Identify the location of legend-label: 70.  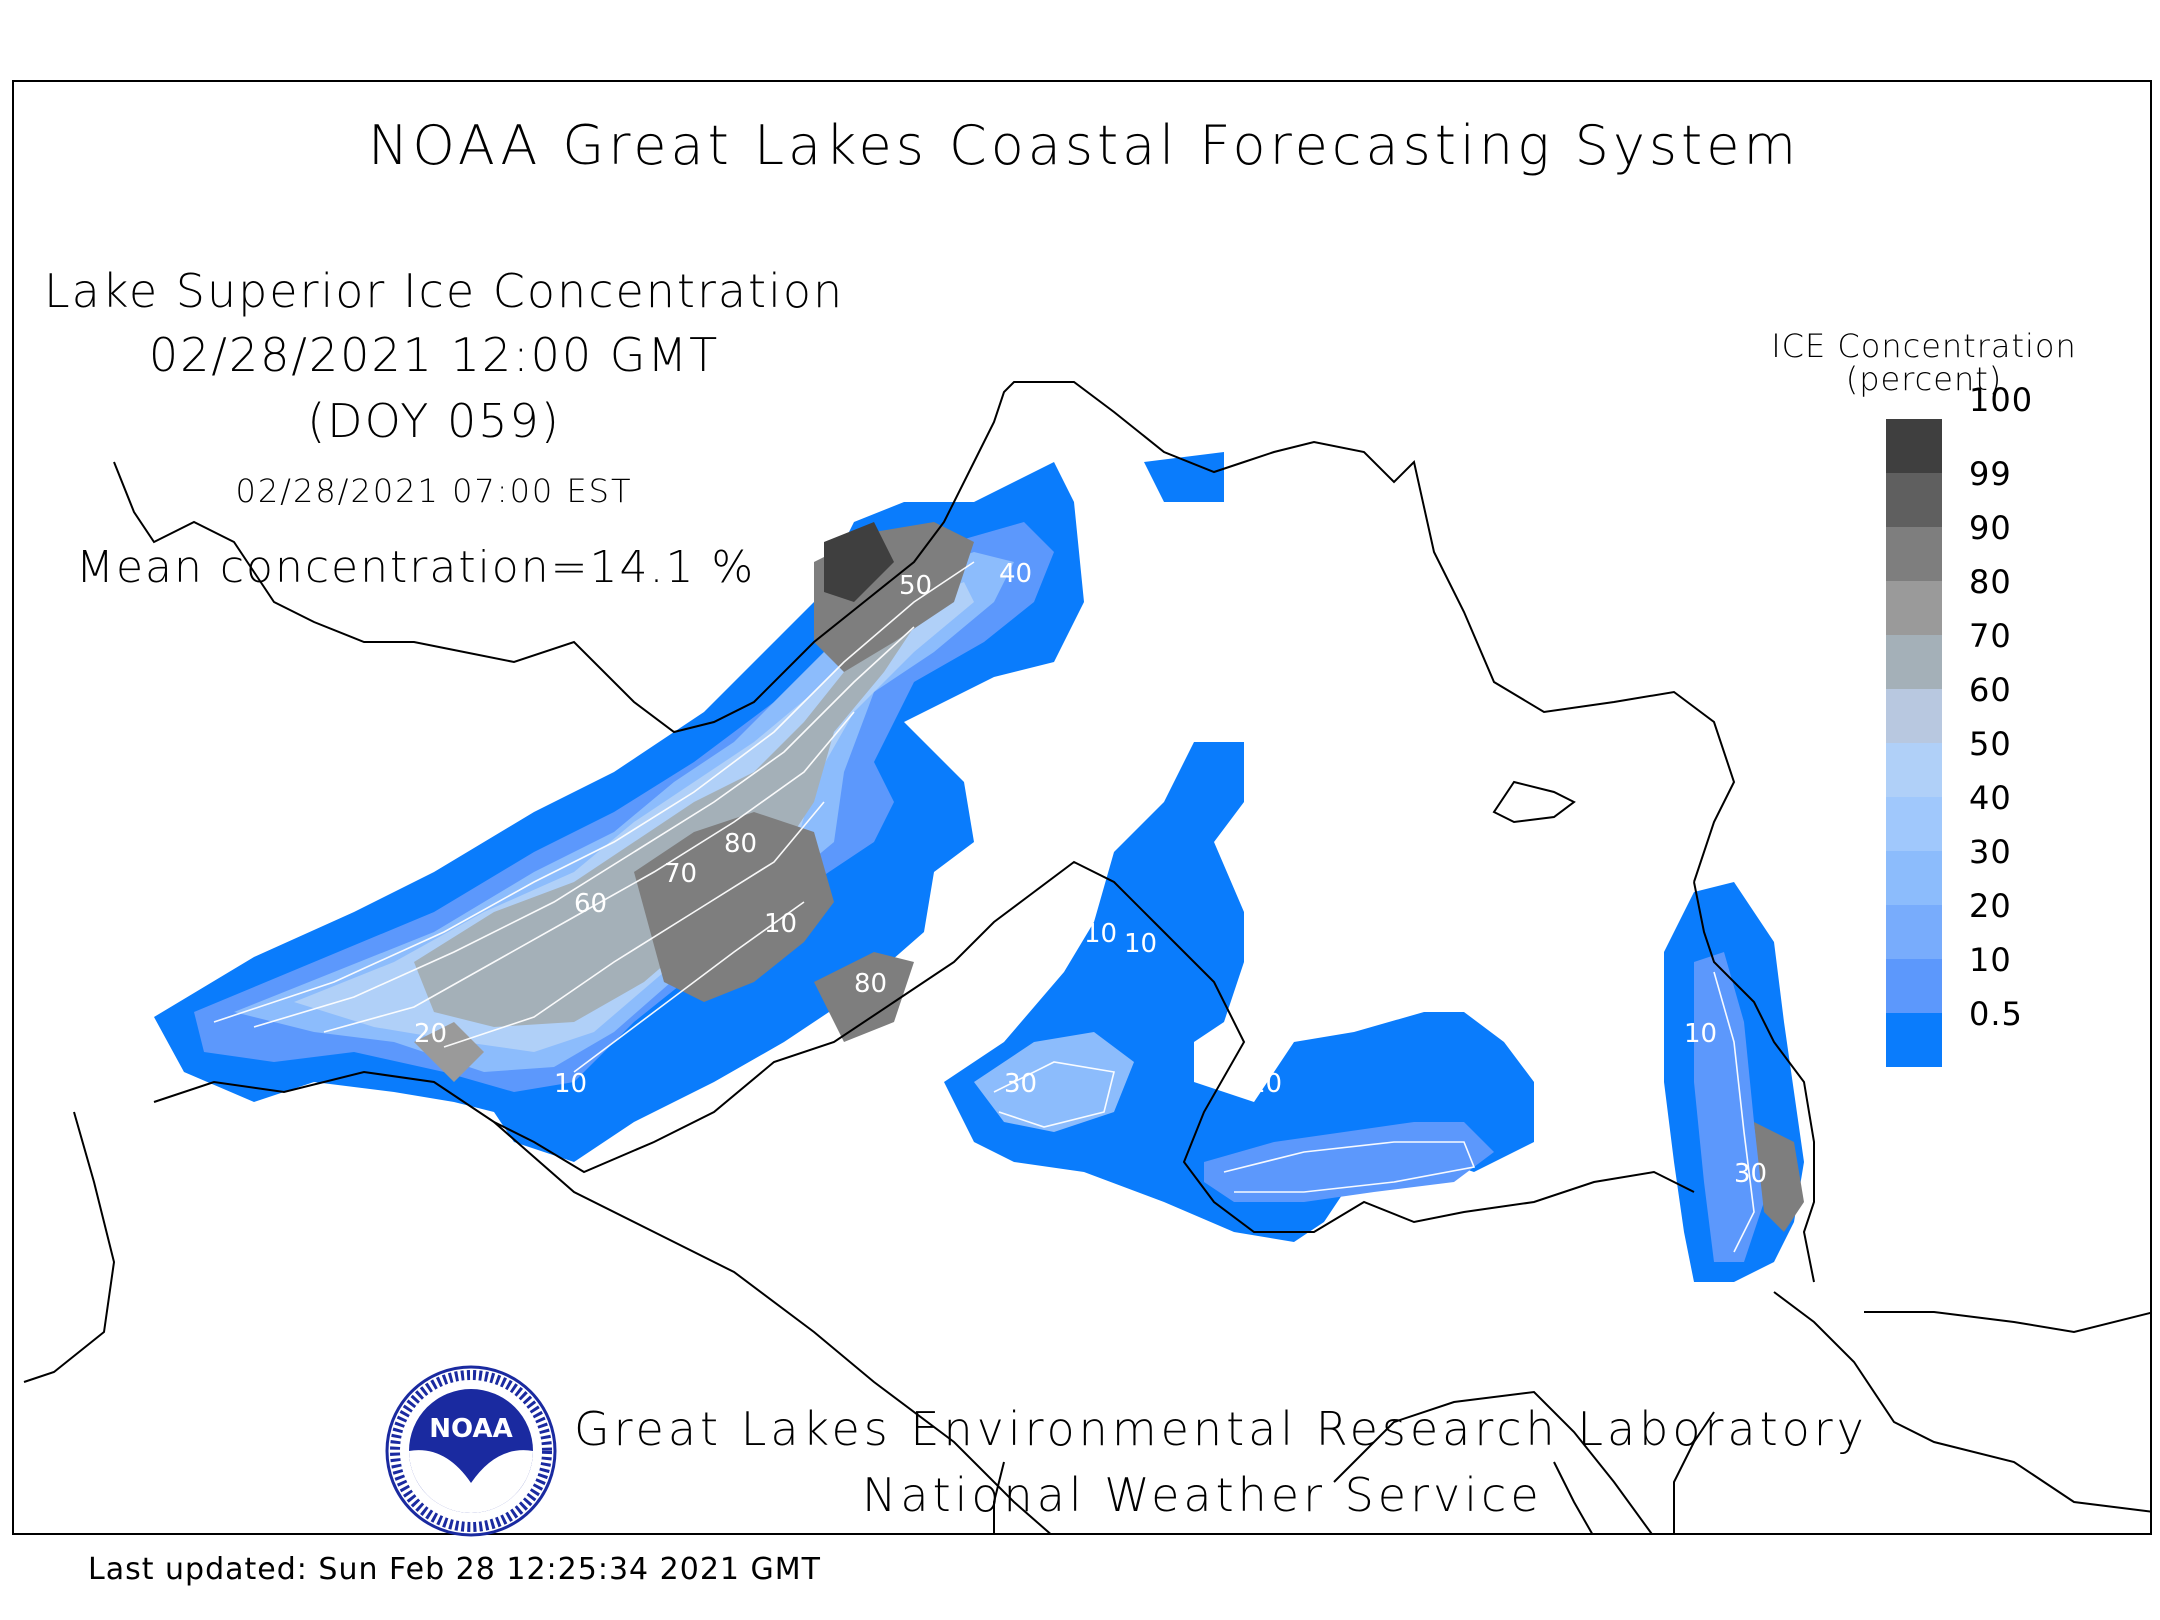
(1990, 636).